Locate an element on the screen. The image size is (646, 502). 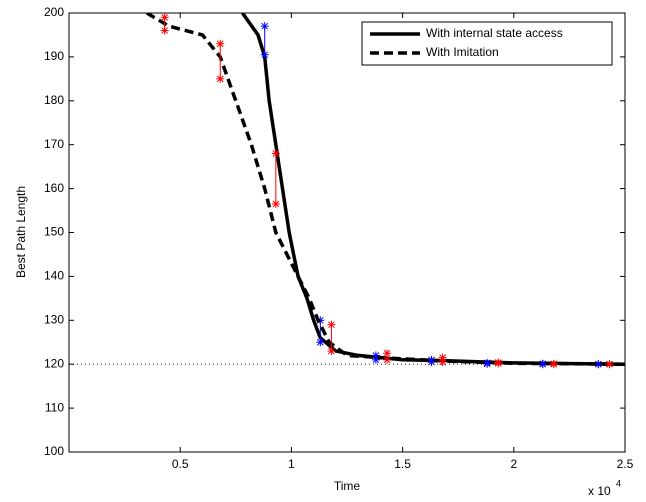
legend-box is located at coordinates (487, 43).